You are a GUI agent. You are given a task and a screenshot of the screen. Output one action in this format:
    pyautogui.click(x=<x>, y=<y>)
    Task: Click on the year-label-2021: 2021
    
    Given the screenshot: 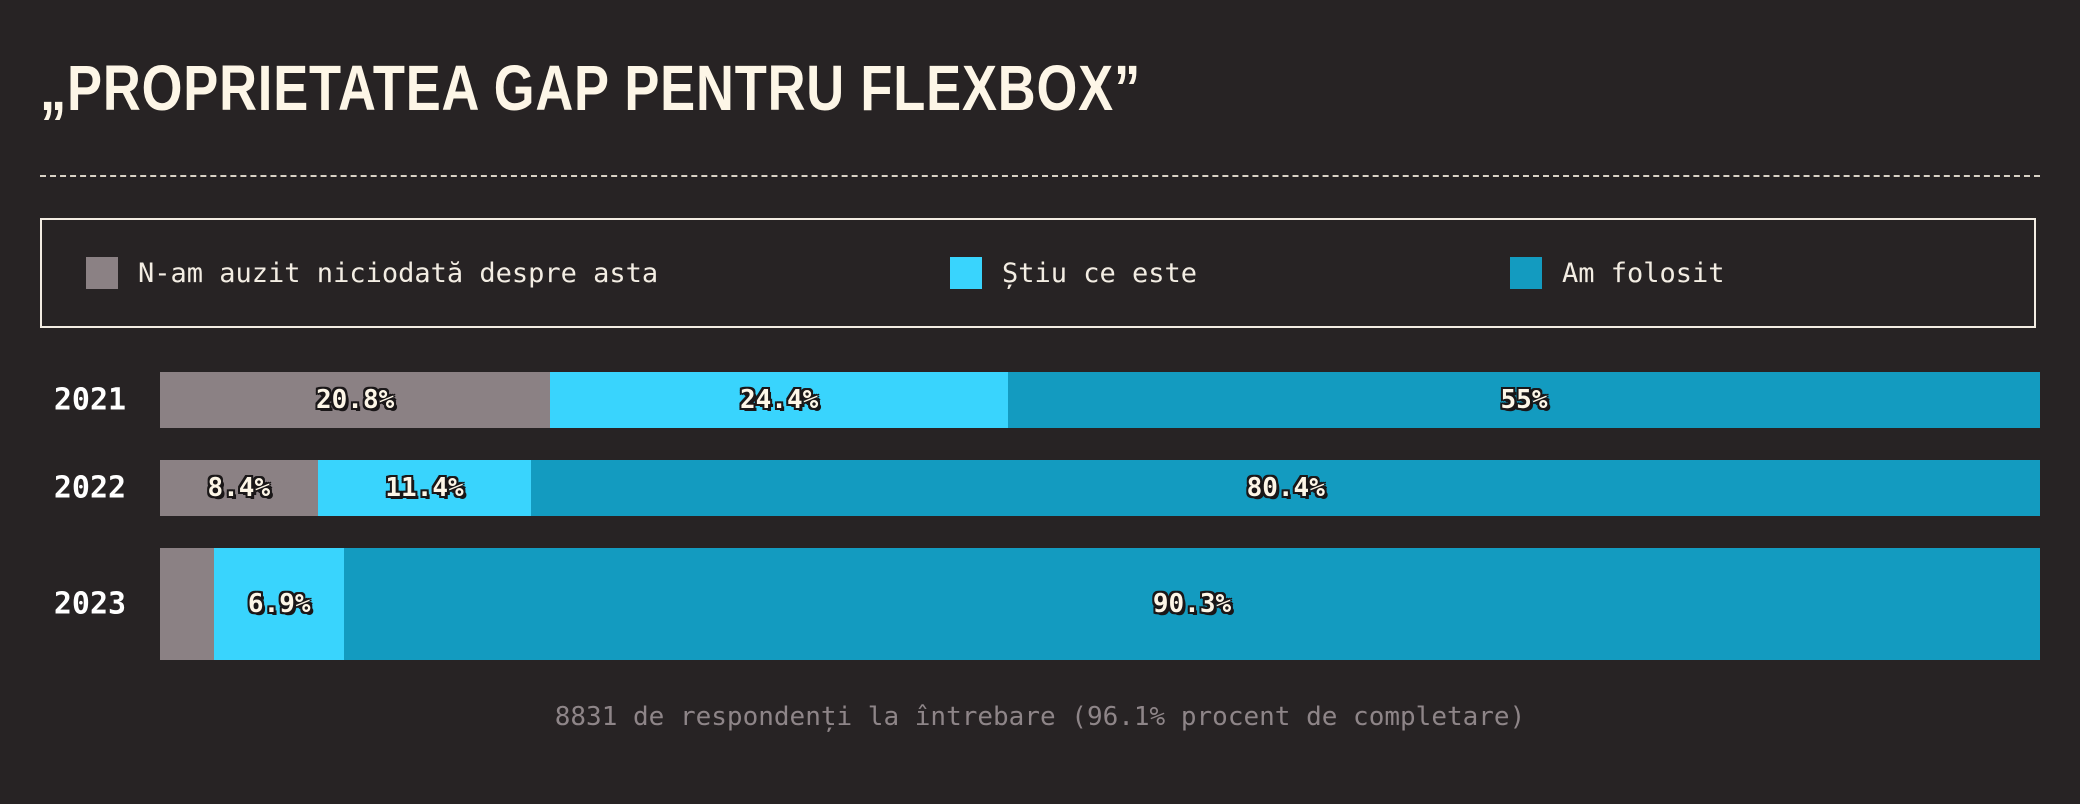 What is the action you would take?
    pyautogui.click(x=90, y=400)
    